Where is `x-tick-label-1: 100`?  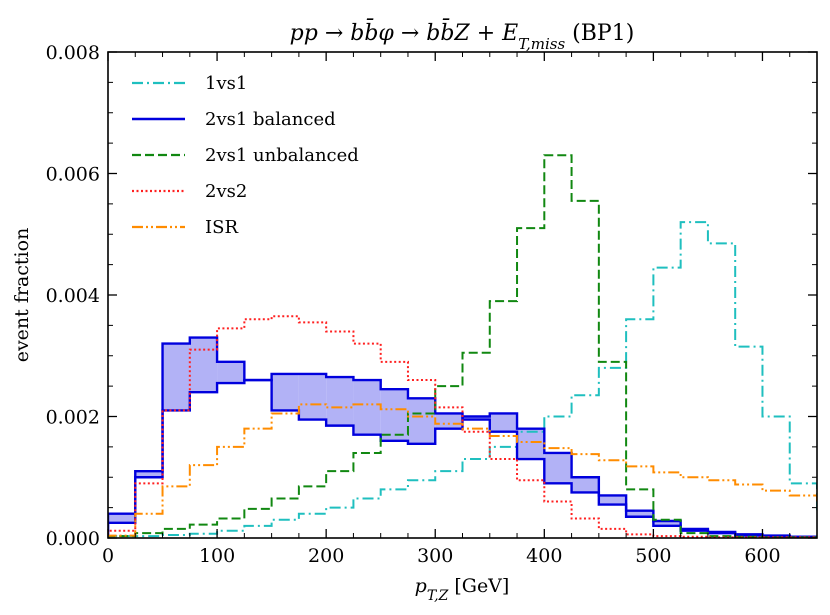
x-tick-label-1: 100 is located at coordinates (217, 556).